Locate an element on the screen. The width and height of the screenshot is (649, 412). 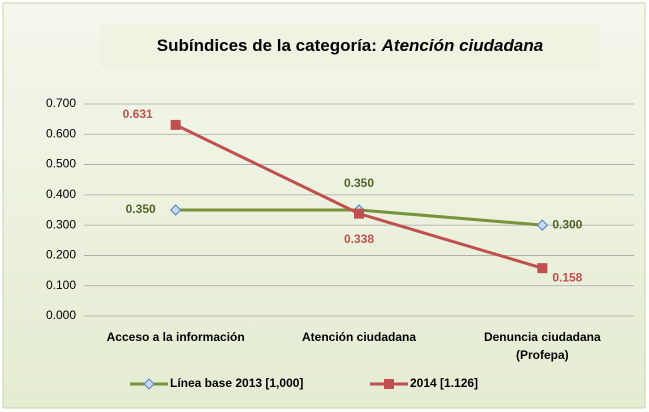
data-label: 0.158 is located at coordinates (567, 277).